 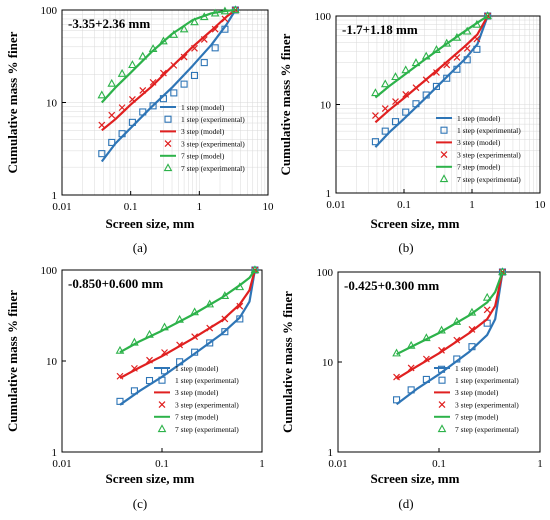 What do you see at coordinates (380, 29) in the screenshot?
I see `panel-title: -1.7+1.18 mm` at bounding box center [380, 29].